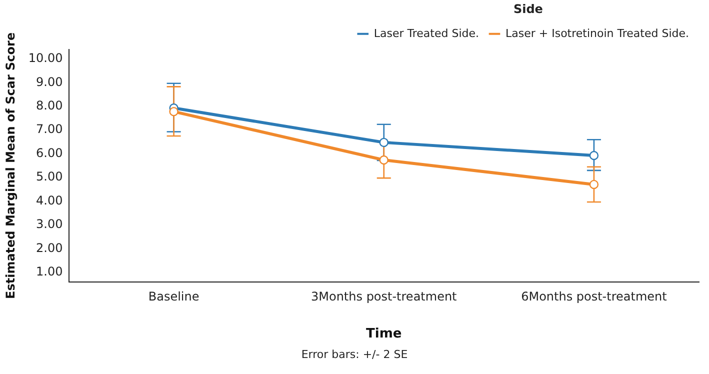  I want to click on legend-label: Laser + Isotretinoin Treated Side., so click(597, 33).